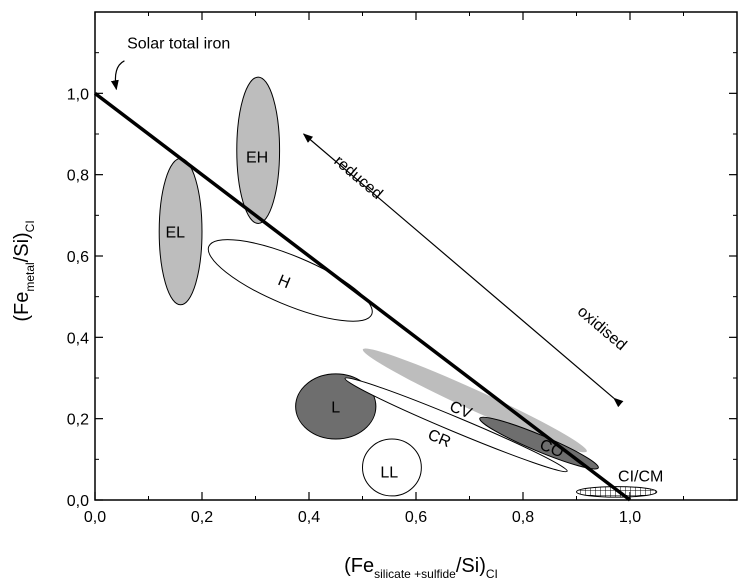  What do you see at coordinates (359, 566) in the screenshot?
I see `x-axis-label-base: (Fe` at bounding box center [359, 566].